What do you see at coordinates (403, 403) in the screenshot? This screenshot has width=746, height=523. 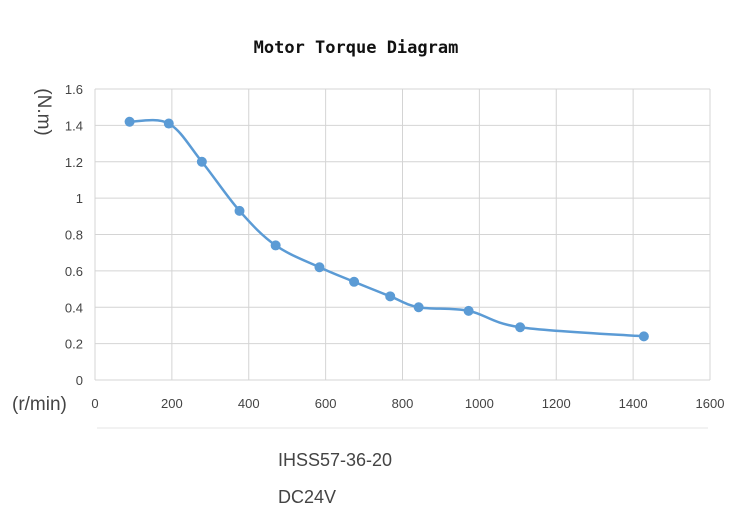 I see `x-tick-label: 800` at bounding box center [403, 403].